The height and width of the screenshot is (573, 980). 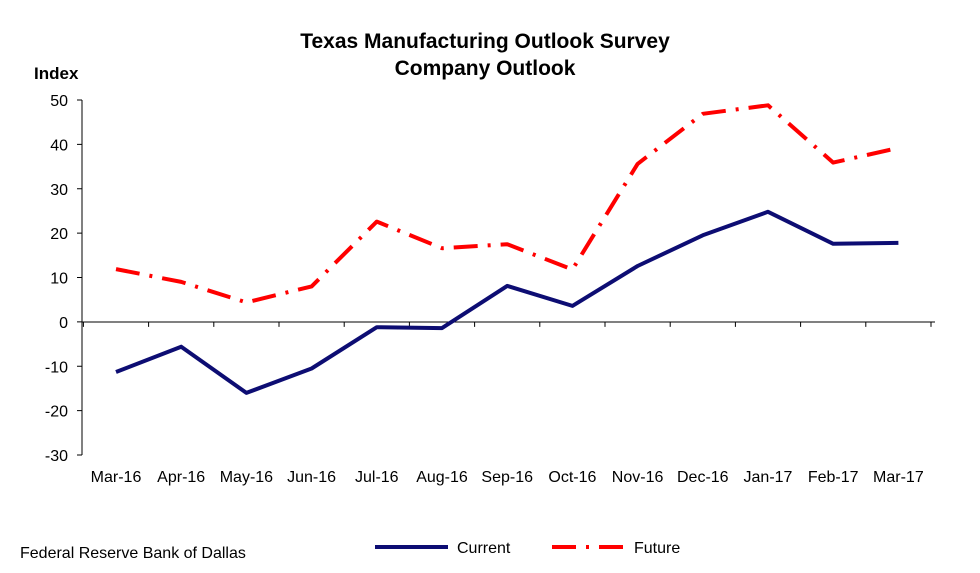 What do you see at coordinates (377, 477) in the screenshot?
I see `x-tick-label: Jul-16` at bounding box center [377, 477].